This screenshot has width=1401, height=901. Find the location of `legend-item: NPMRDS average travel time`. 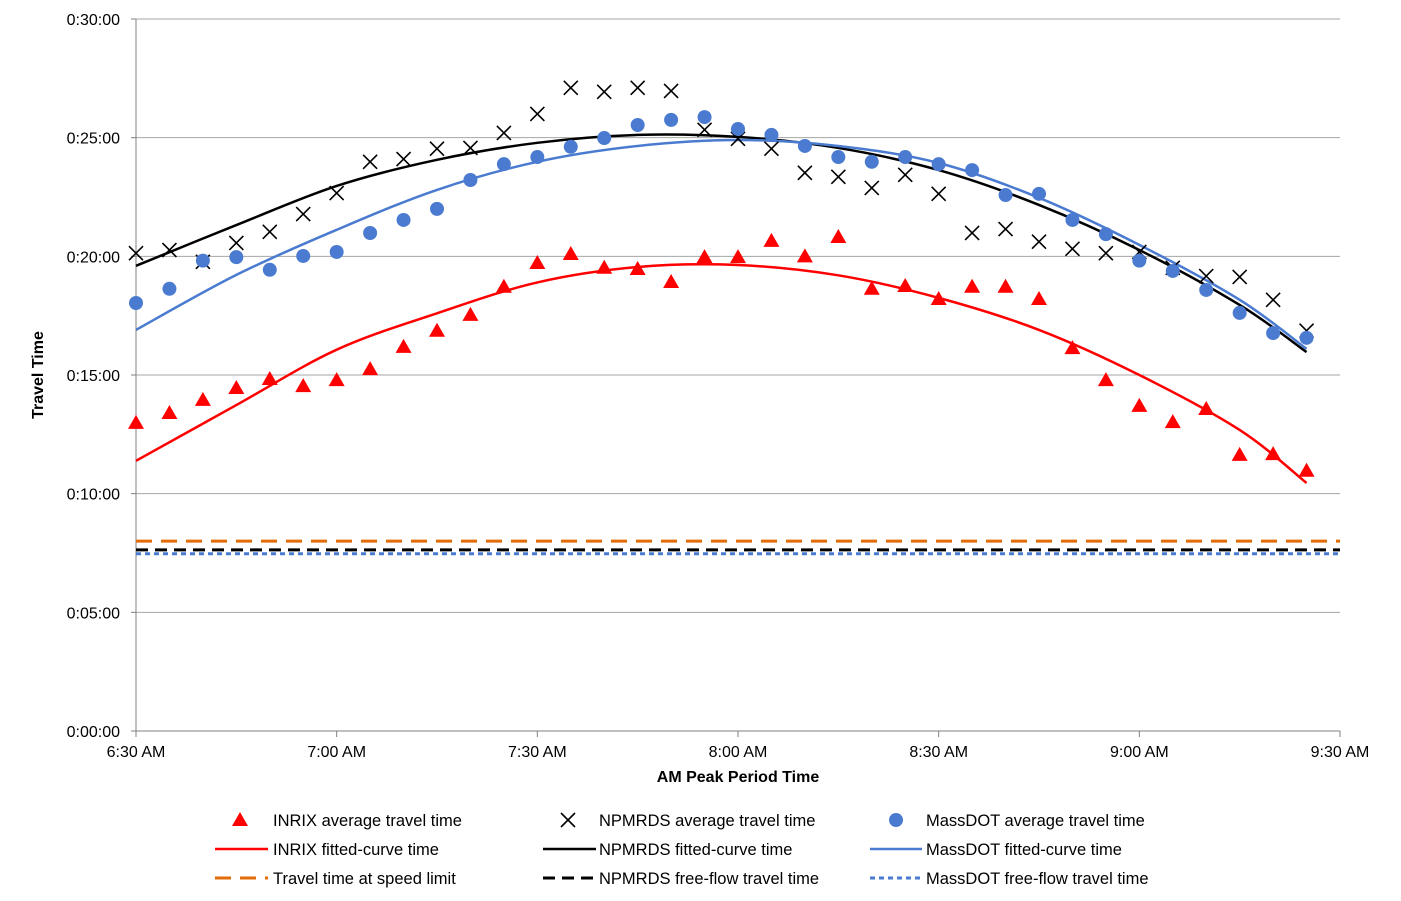

legend-item: NPMRDS average travel time is located at coordinates (687, 821).